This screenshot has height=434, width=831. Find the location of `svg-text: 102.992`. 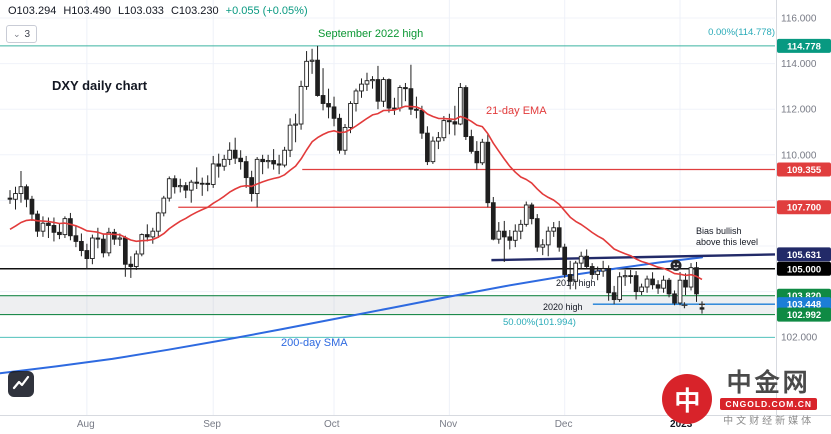

svg-text: 102.992 is located at coordinates (804, 315).